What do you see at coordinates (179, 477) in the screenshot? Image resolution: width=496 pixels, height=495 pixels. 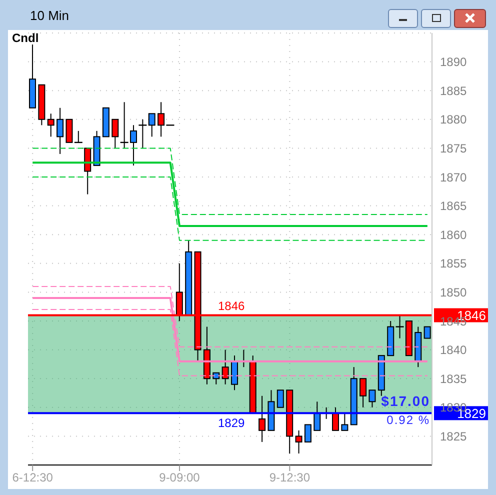 I see `x-tick-label: 9-09:00` at bounding box center [179, 477].